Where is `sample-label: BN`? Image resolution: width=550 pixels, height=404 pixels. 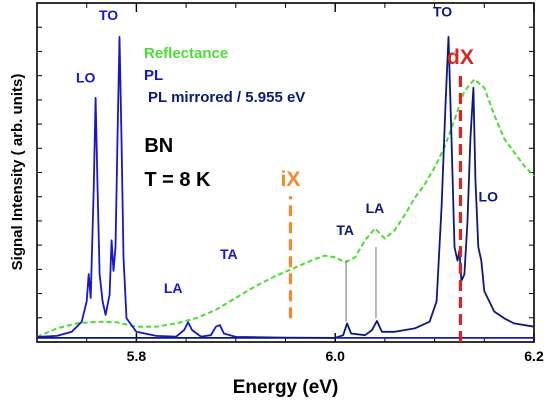 sample-label: BN is located at coordinates (158, 146).